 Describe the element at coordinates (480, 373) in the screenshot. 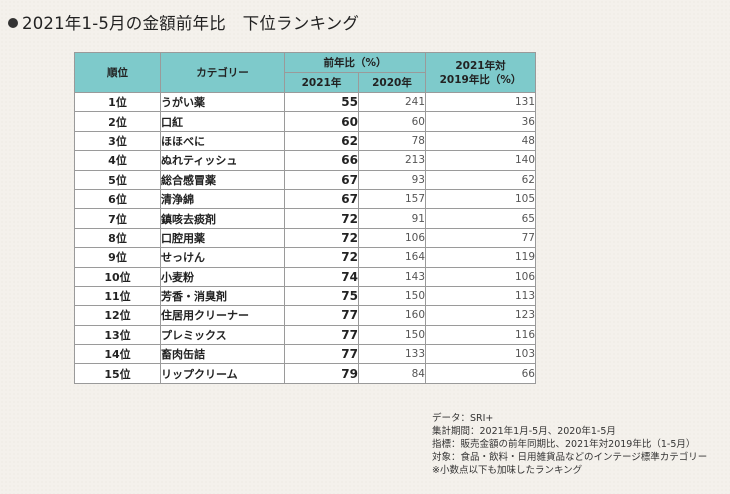

I see `vs2019-cell: 66` at that location.